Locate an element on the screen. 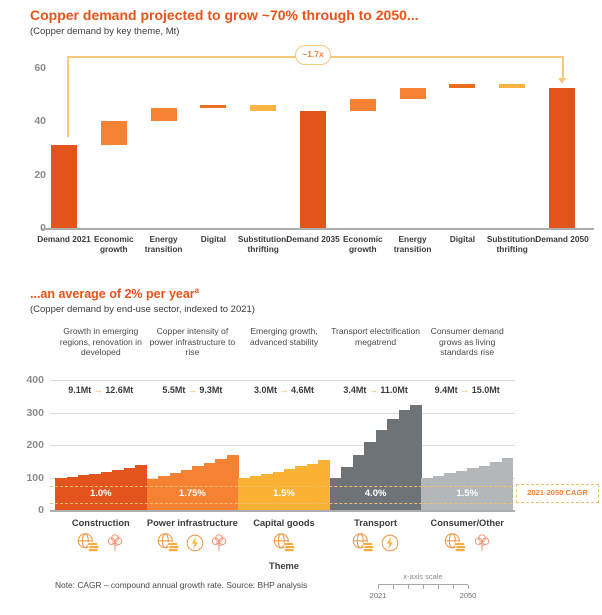 The width and height of the screenshot is (602, 615). sector-description: Emerging growth, advanced stability is located at coordinates (284, 336).